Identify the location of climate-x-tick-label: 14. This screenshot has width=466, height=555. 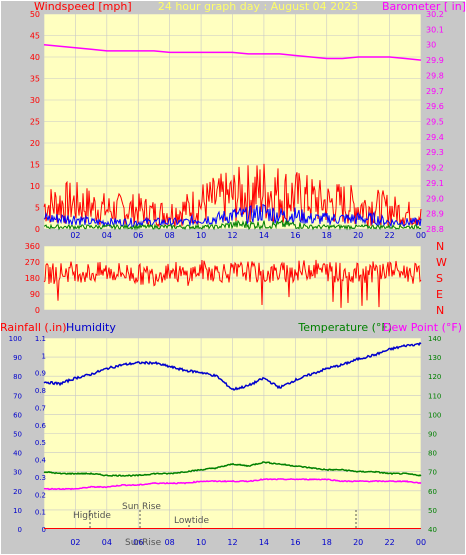
(264, 542).